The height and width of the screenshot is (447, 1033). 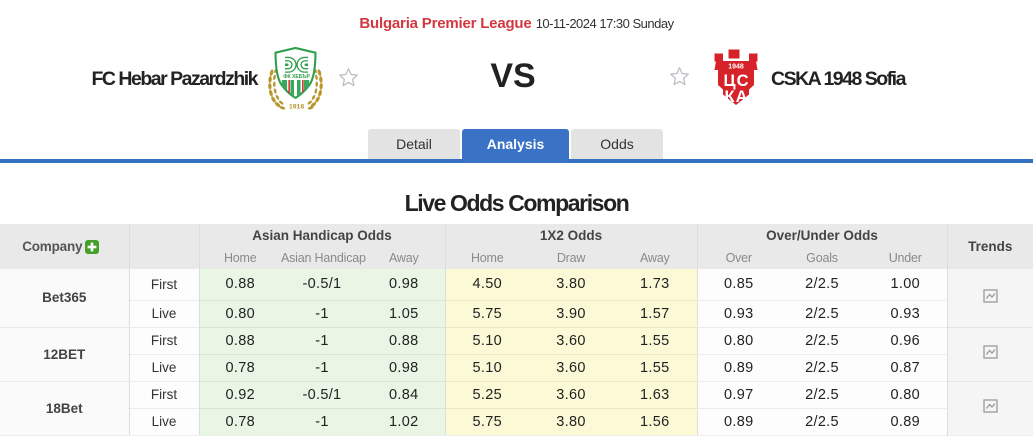 What do you see at coordinates (737, 81) in the screenshot?
I see `svg-text: ЦС` at bounding box center [737, 81].